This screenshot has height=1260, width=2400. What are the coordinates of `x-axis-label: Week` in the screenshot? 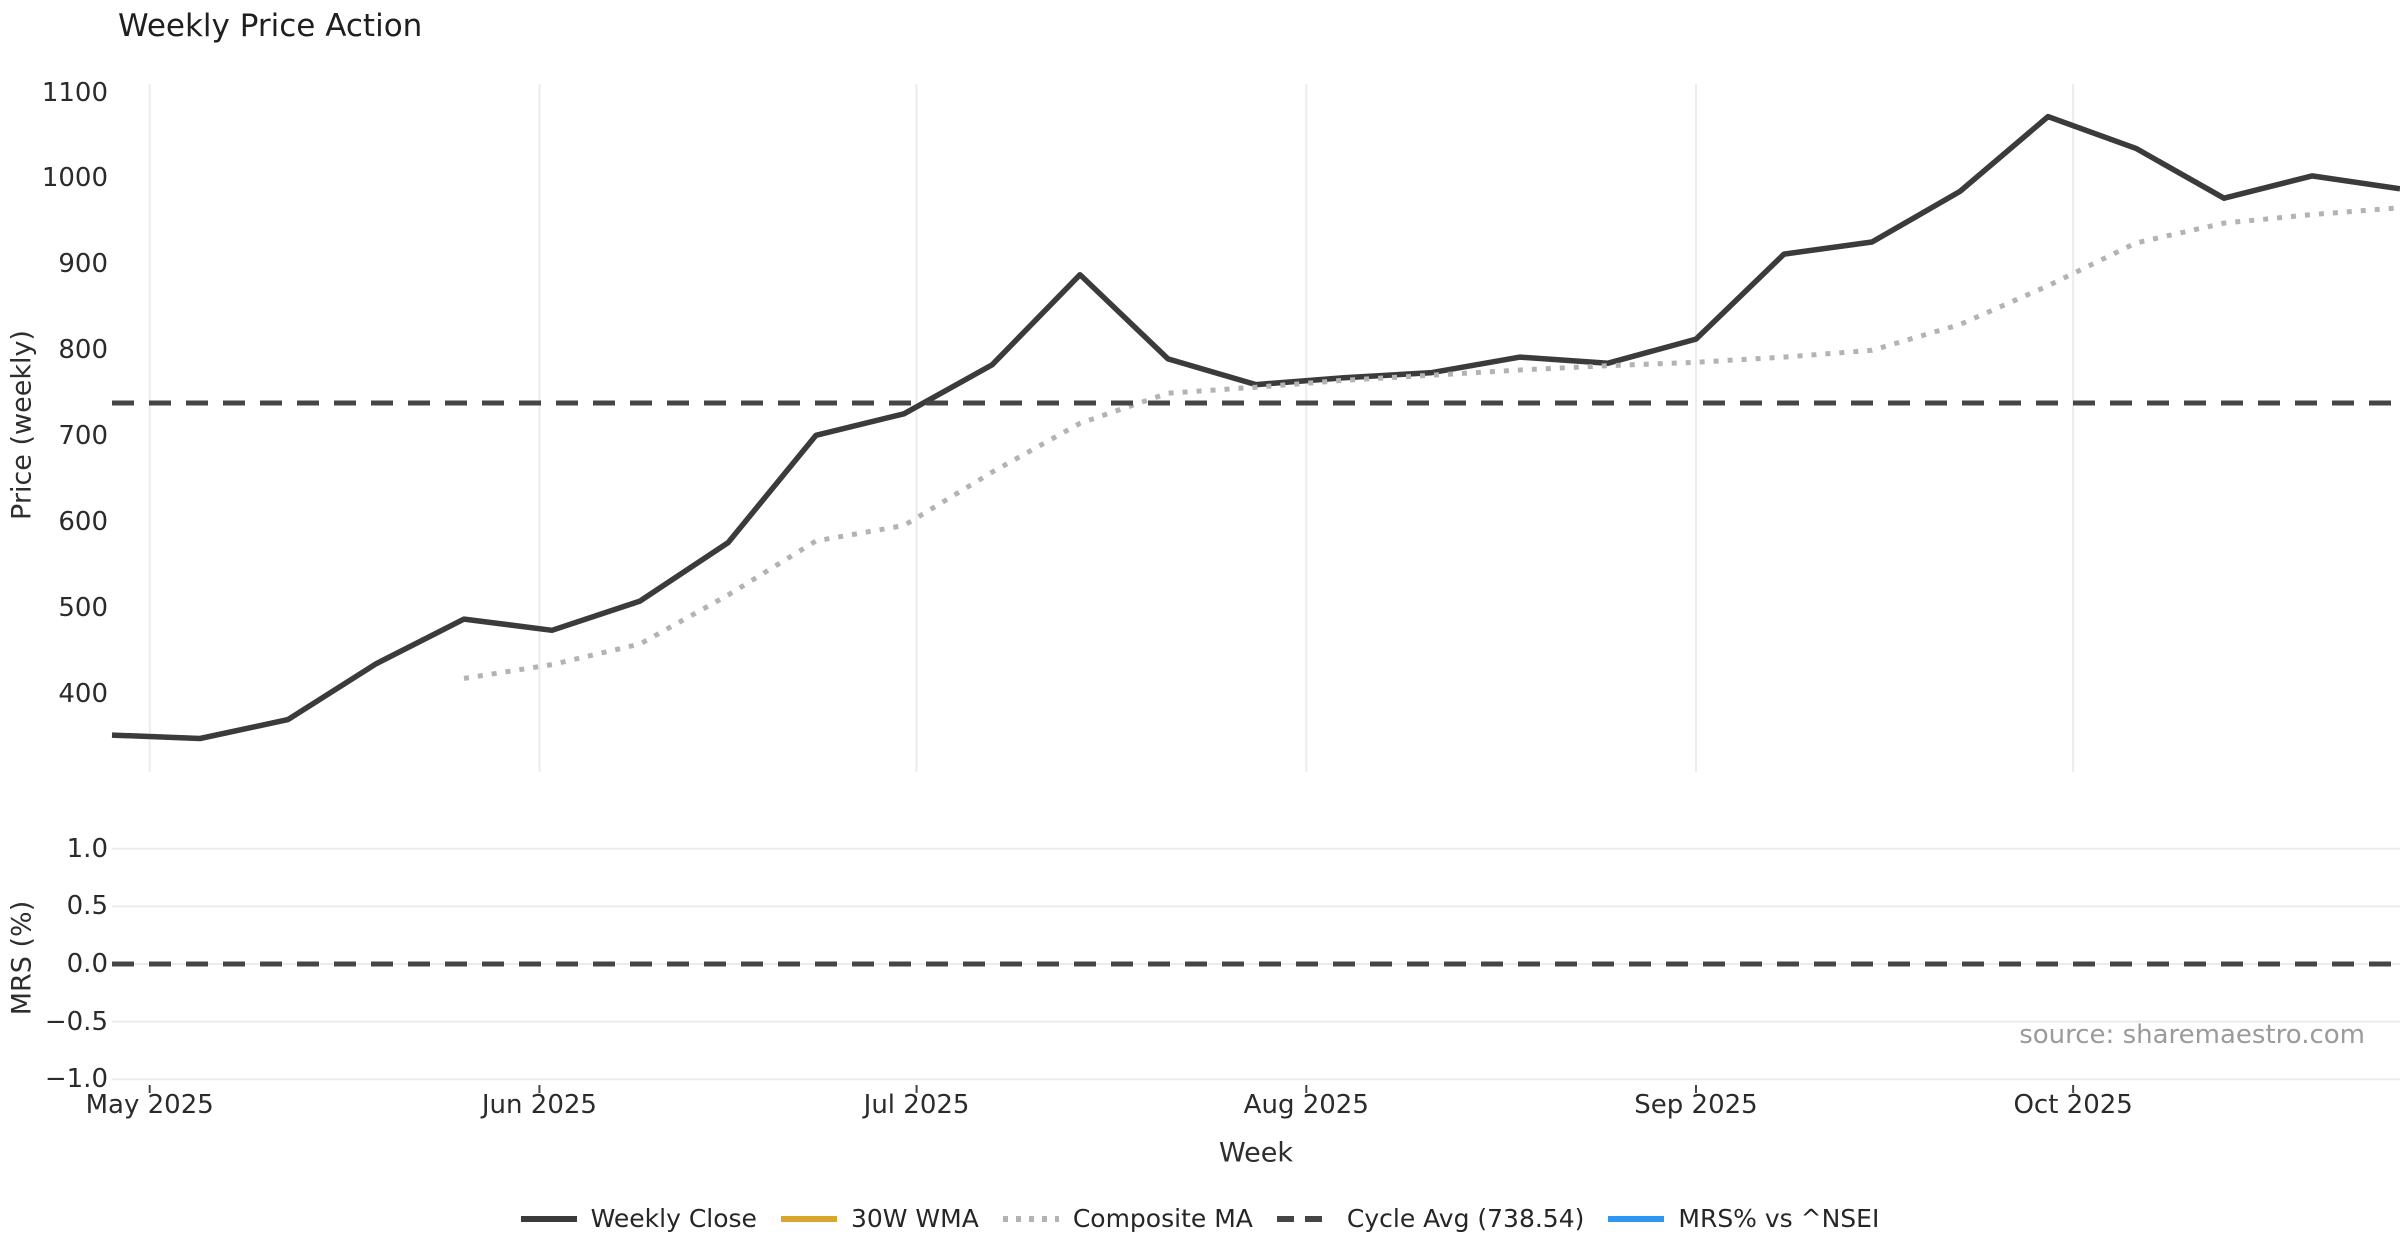 It's located at (1256, 1153).